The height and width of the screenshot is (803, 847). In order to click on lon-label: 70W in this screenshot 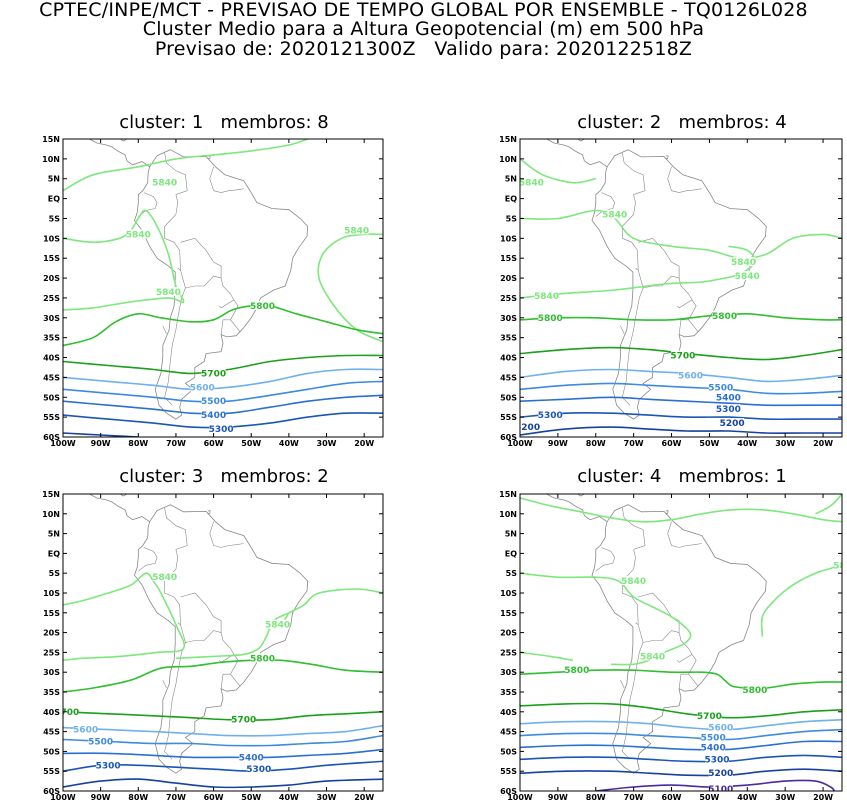, I will do `click(634, 443)`.